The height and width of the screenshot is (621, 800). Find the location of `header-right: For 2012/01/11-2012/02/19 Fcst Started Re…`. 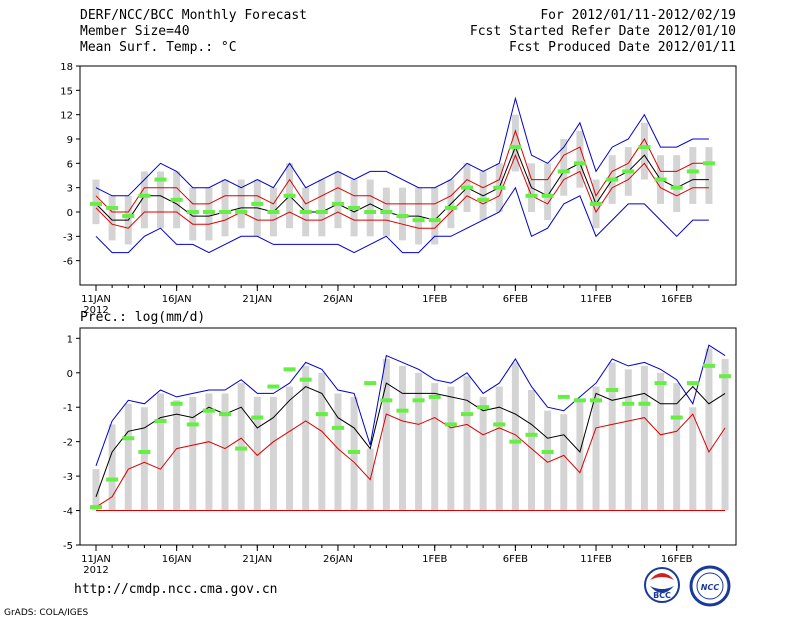

header-right: For 2012/01/11-2012/02/19 Fcst Started Re… is located at coordinates (603, 32).